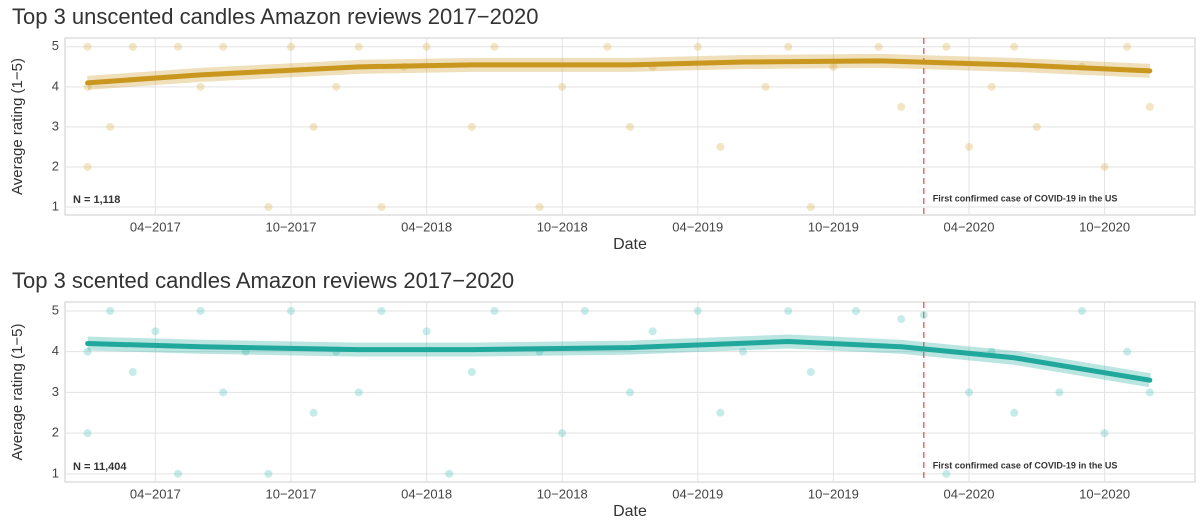 This screenshot has height=531, width=1201. I want to click on x-tick-label: 04−2019, so click(697, 226).